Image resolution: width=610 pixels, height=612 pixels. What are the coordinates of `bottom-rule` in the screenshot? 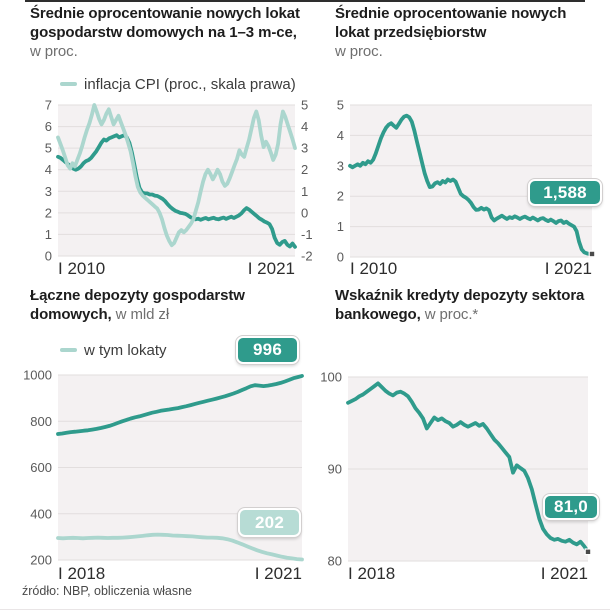 It's located at (305, 609).